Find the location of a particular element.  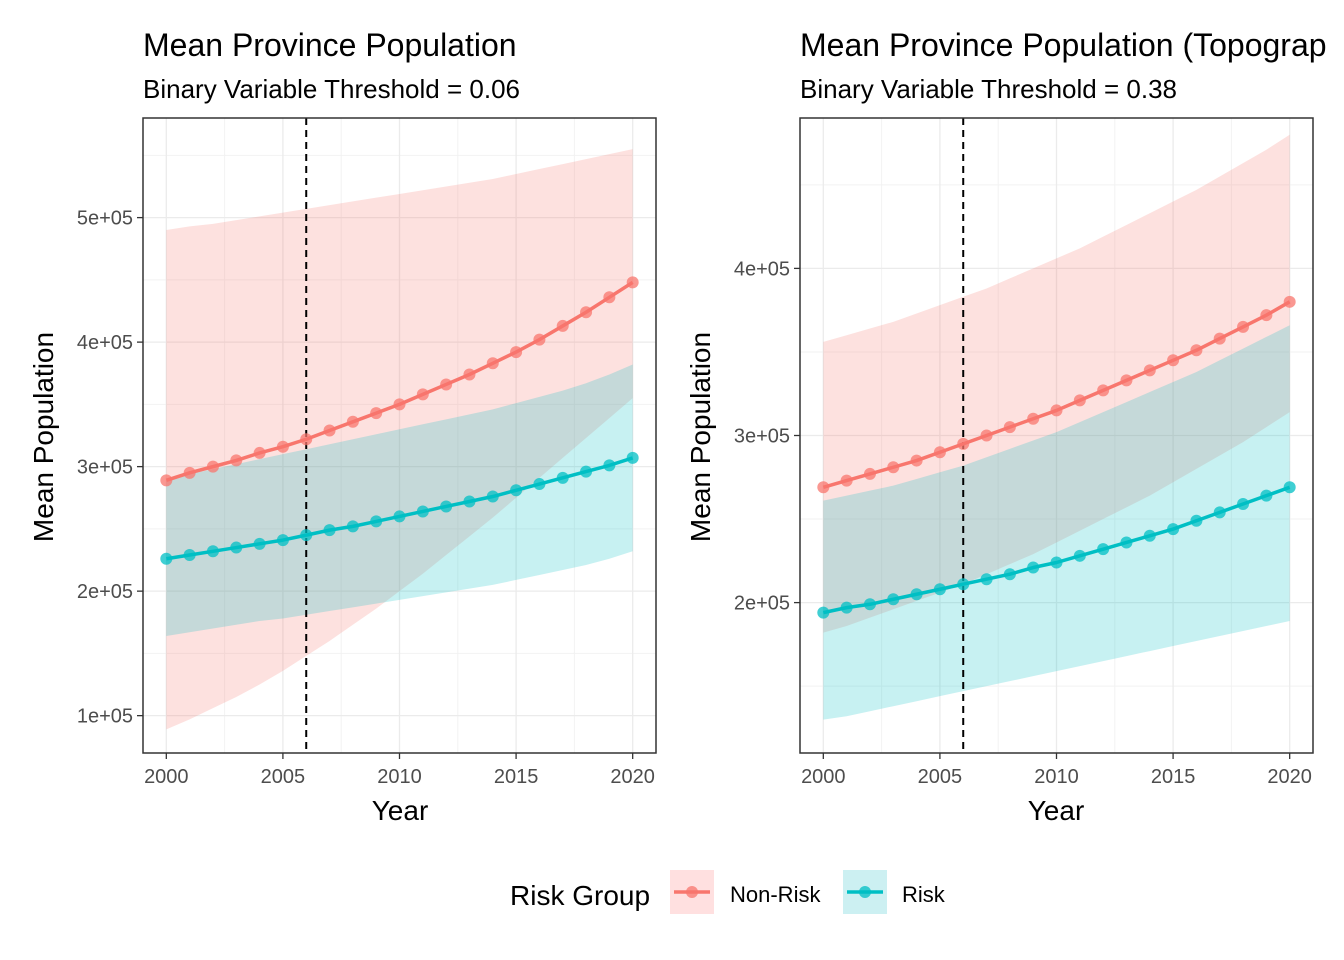

chart-1-x-tick-label: 2010 is located at coordinates (399, 777).